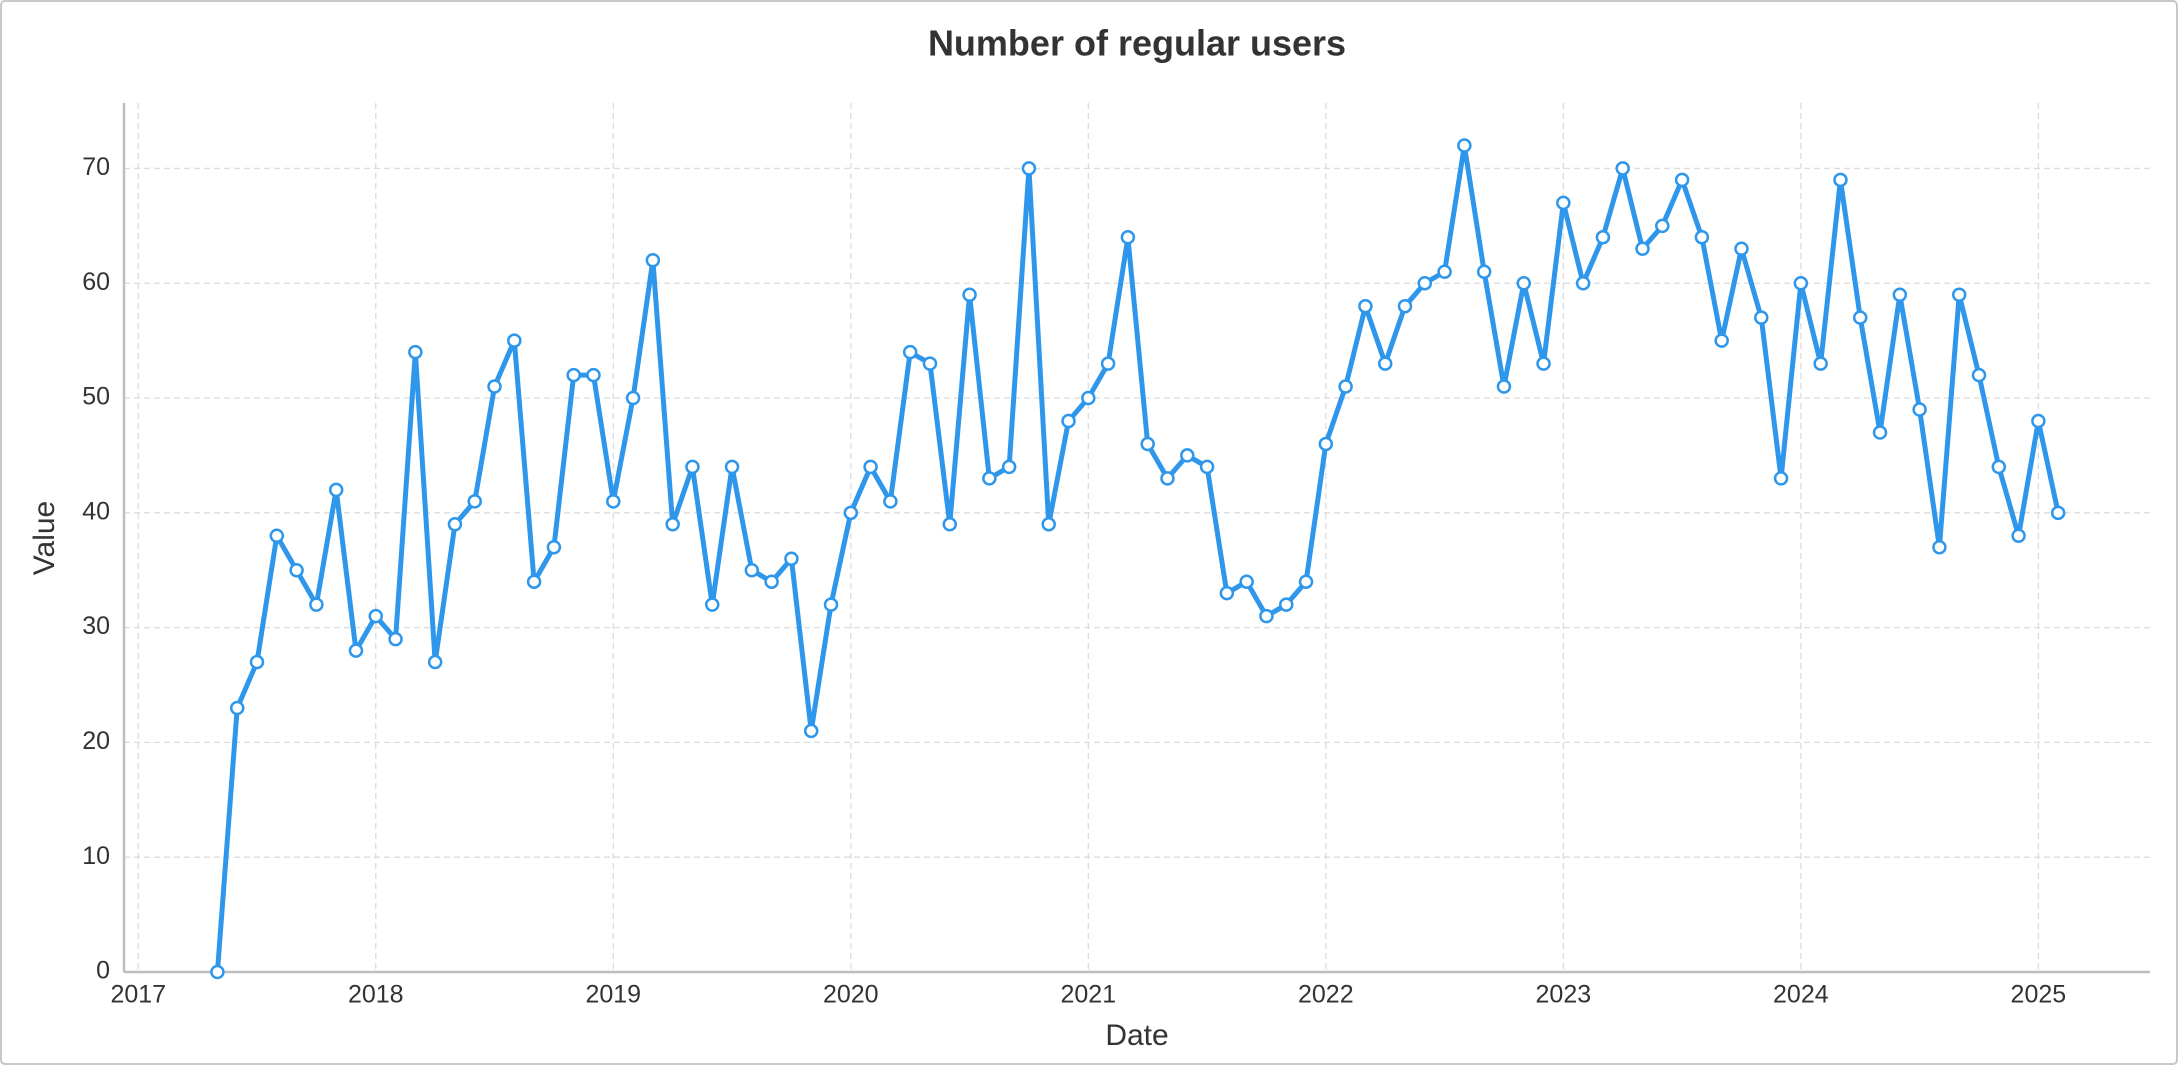  What do you see at coordinates (2039, 995) in the screenshot?
I see `x-tick-label: 2025` at bounding box center [2039, 995].